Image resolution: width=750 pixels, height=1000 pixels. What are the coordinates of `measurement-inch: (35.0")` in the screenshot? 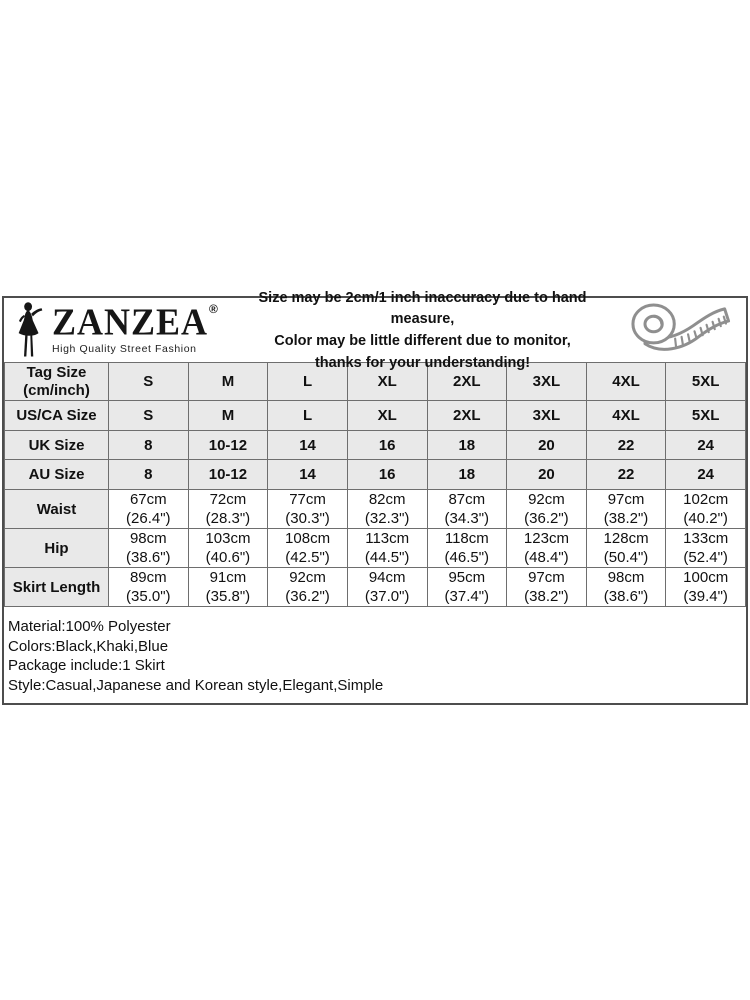 It's located at (148, 596).